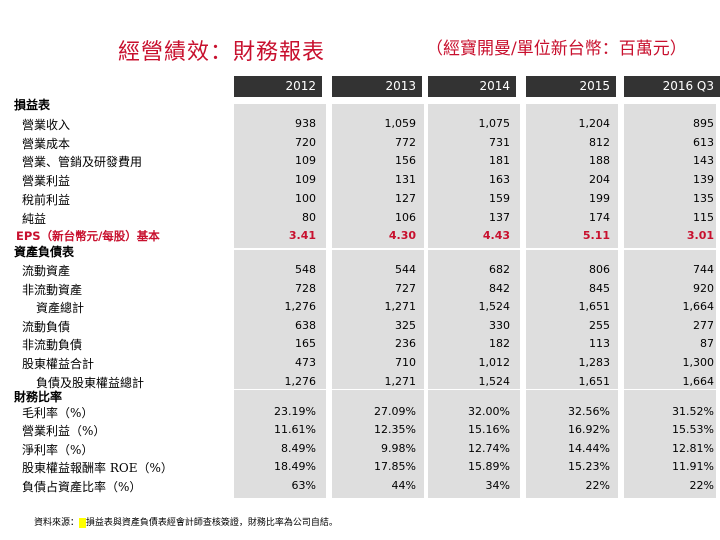 The image size is (720, 540). I want to click on balance-row-label: 非流動負債, so click(52, 345).